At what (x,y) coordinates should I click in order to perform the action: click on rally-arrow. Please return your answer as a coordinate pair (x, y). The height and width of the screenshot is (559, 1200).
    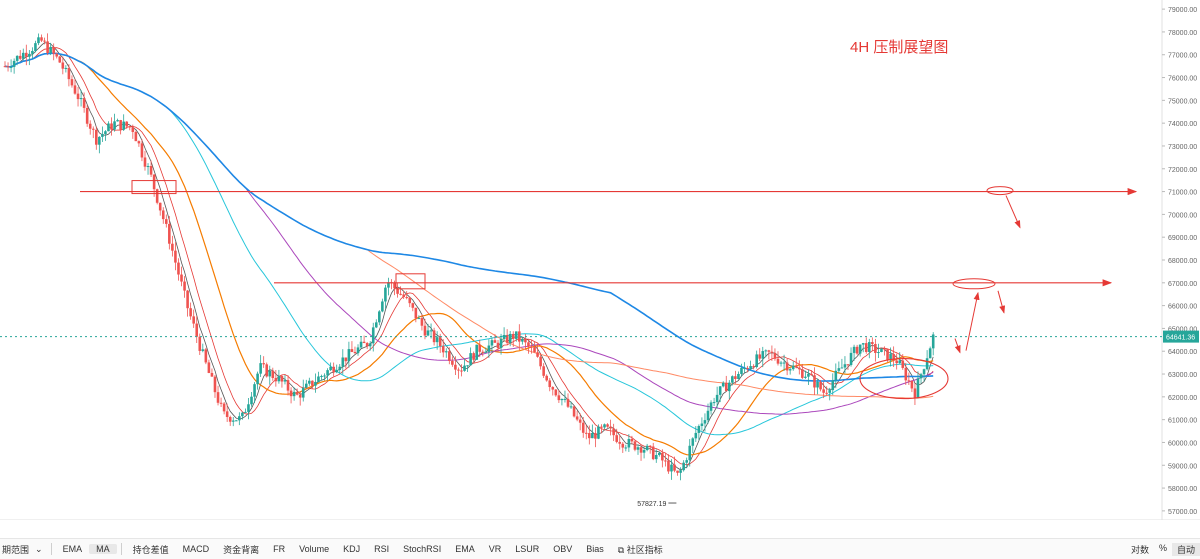
    Looking at the image, I should click on (972, 321).